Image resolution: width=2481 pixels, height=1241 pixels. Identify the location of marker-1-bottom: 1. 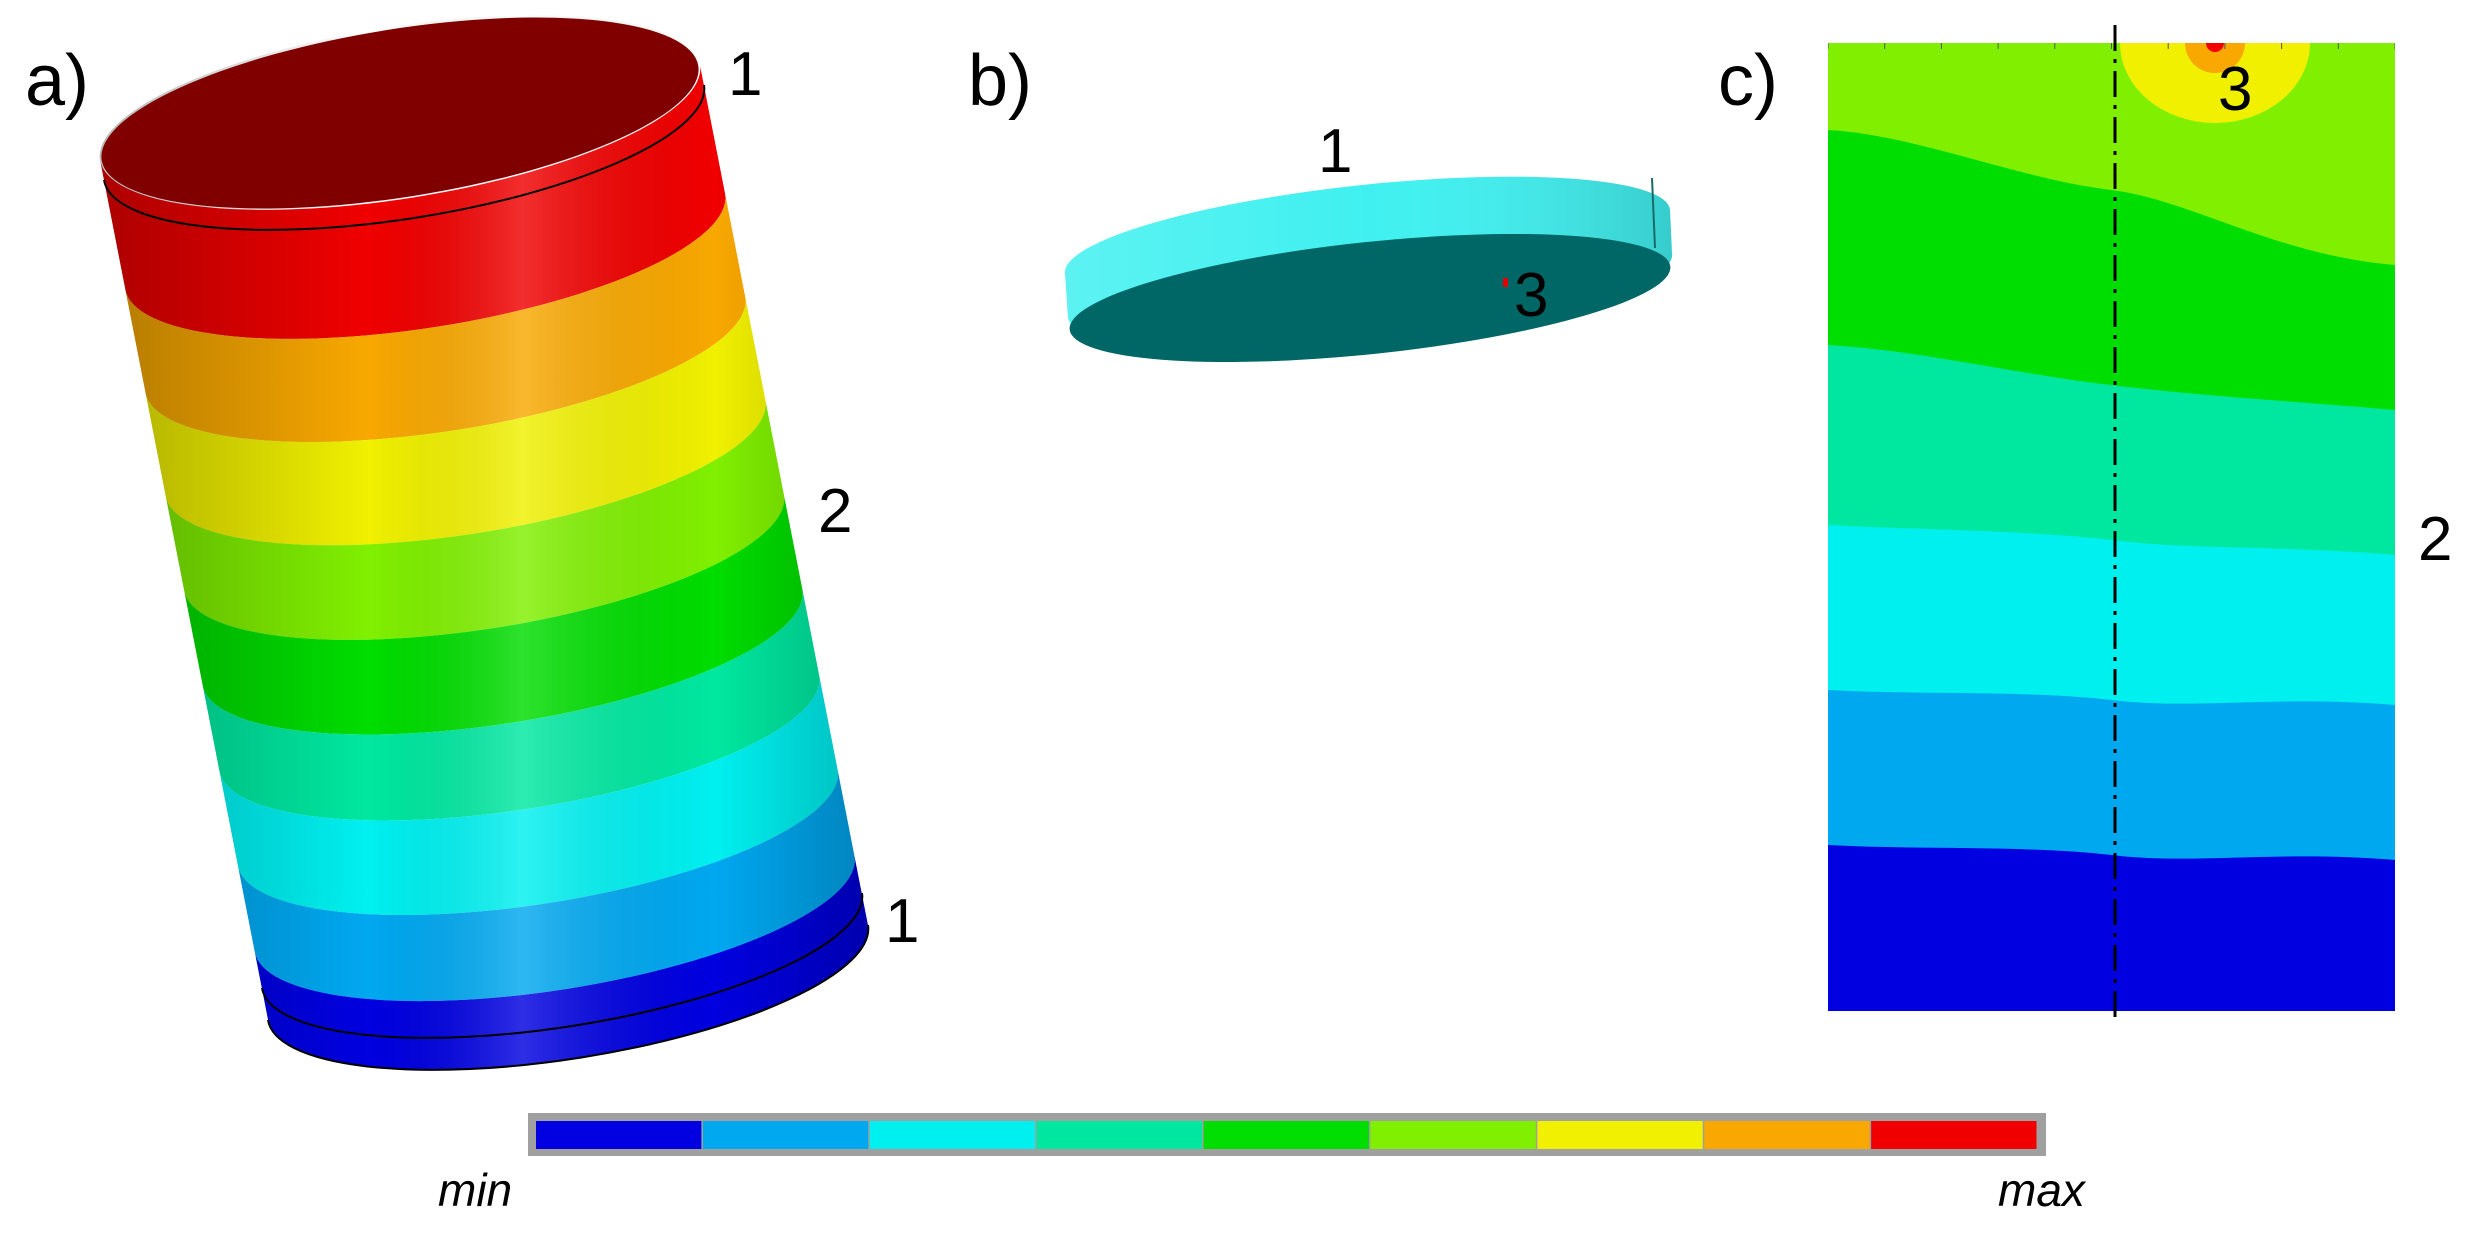
(902, 921).